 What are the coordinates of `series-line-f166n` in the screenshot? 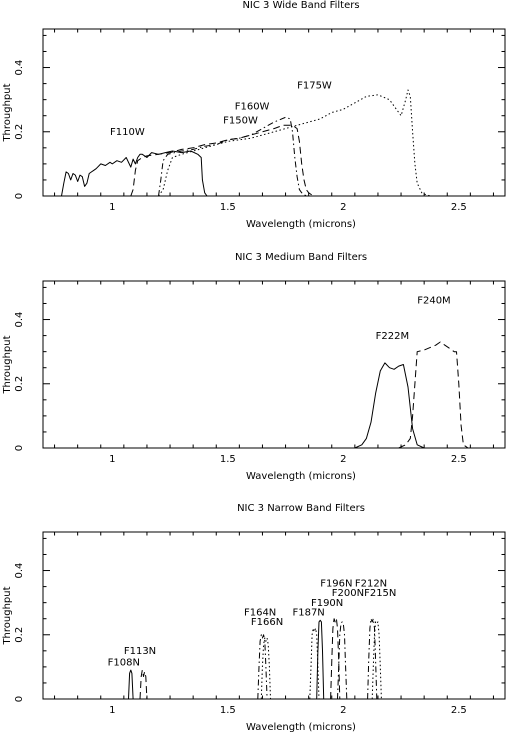 It's located at (265, 668).